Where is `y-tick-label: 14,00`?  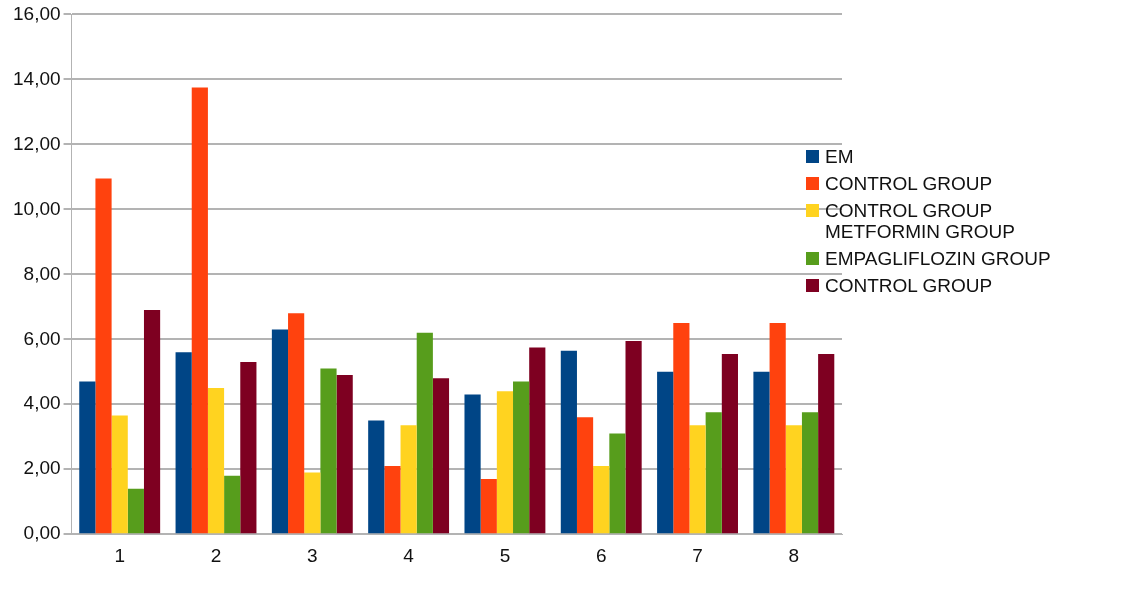 y-tick-label: 14,00 is located at coordinates (37, 78).